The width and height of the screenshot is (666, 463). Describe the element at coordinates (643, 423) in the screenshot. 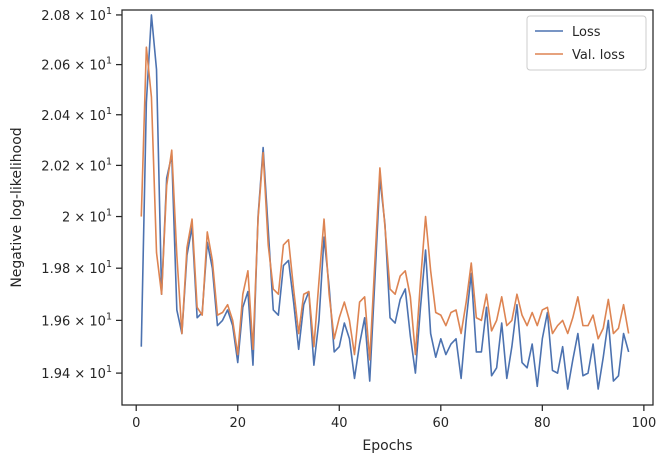

I see `x-tick-label: 100` at that location.